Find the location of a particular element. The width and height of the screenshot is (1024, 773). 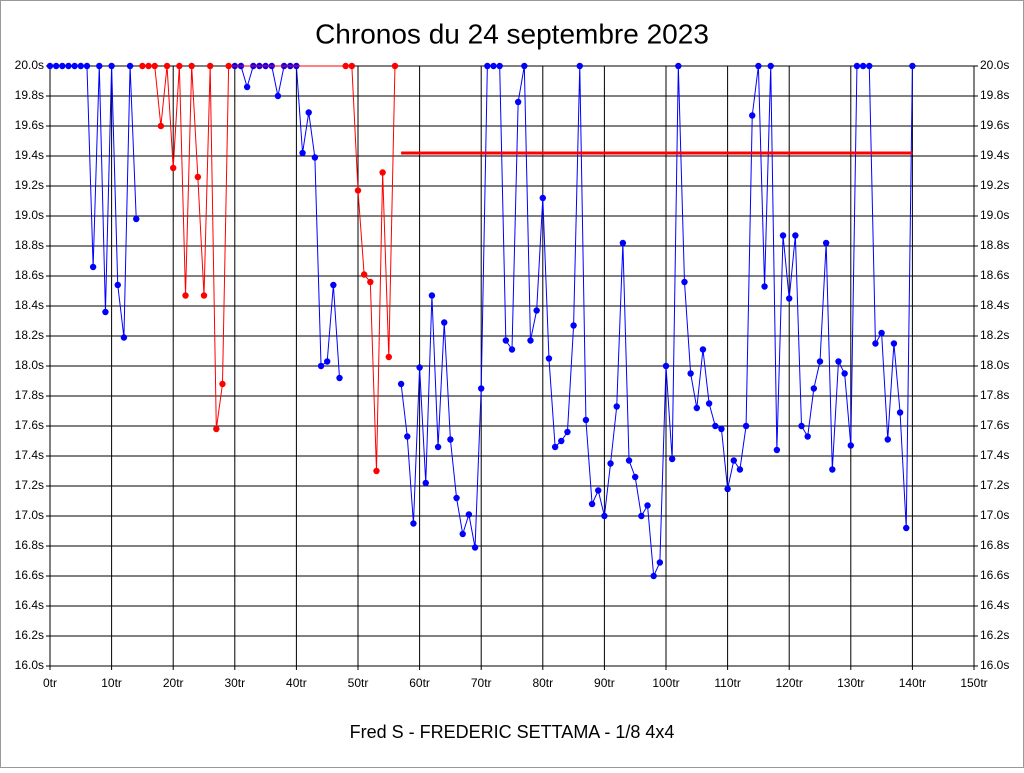

x-tick-label: 60tr is located at coordinates (419, 683).